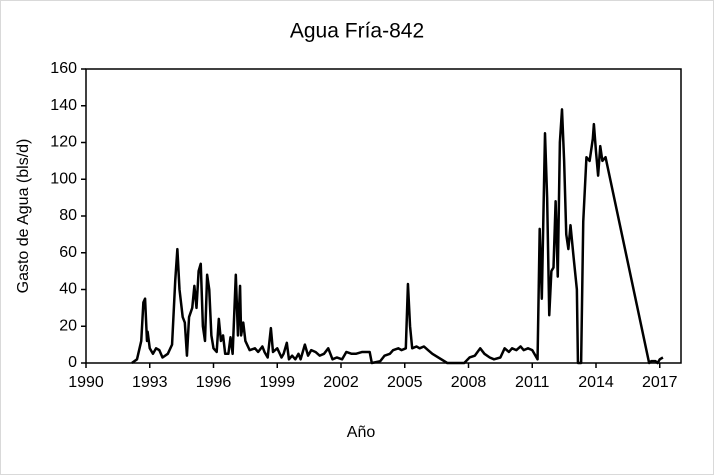 This screenshot has height=475, width=714. Describe the element at coordinates (150, 382) in the screenshot. I see `x-tick-label: 1993` at that location.